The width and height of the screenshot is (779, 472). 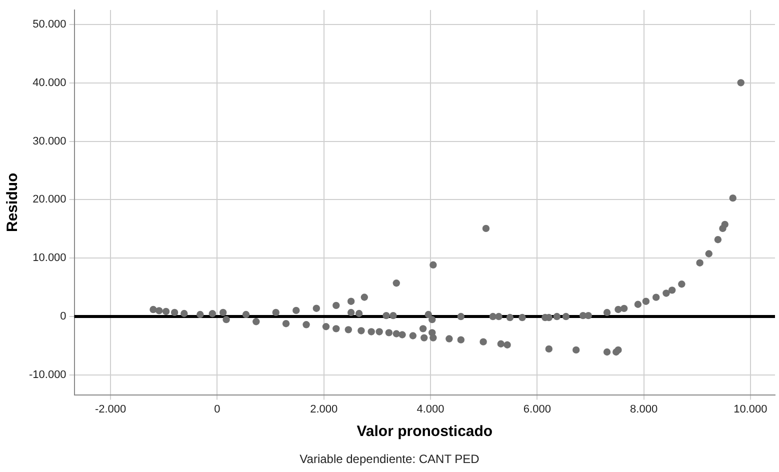 I want to click on y-tick-label: 30.000, so click(x=49, y=141).